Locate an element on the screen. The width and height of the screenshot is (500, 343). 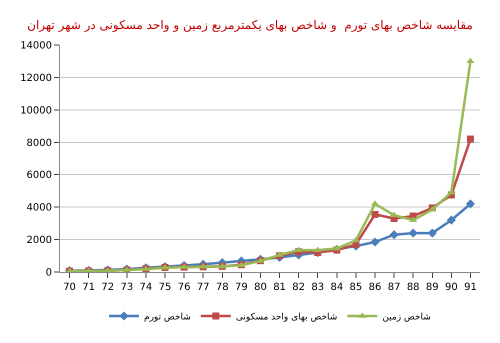
x-tick-label: 84 is located at coordinates (337, 287).